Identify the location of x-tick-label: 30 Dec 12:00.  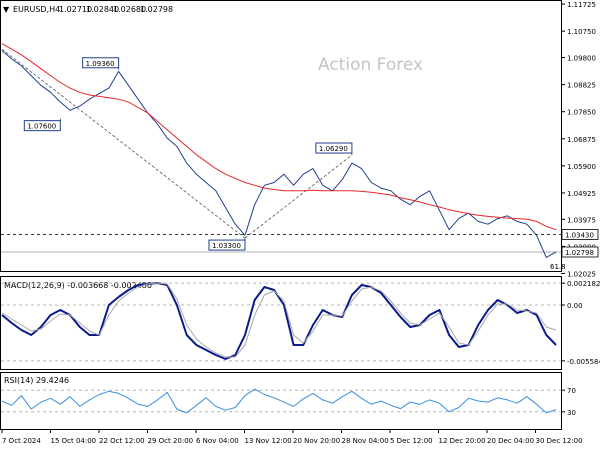
(559, 441).